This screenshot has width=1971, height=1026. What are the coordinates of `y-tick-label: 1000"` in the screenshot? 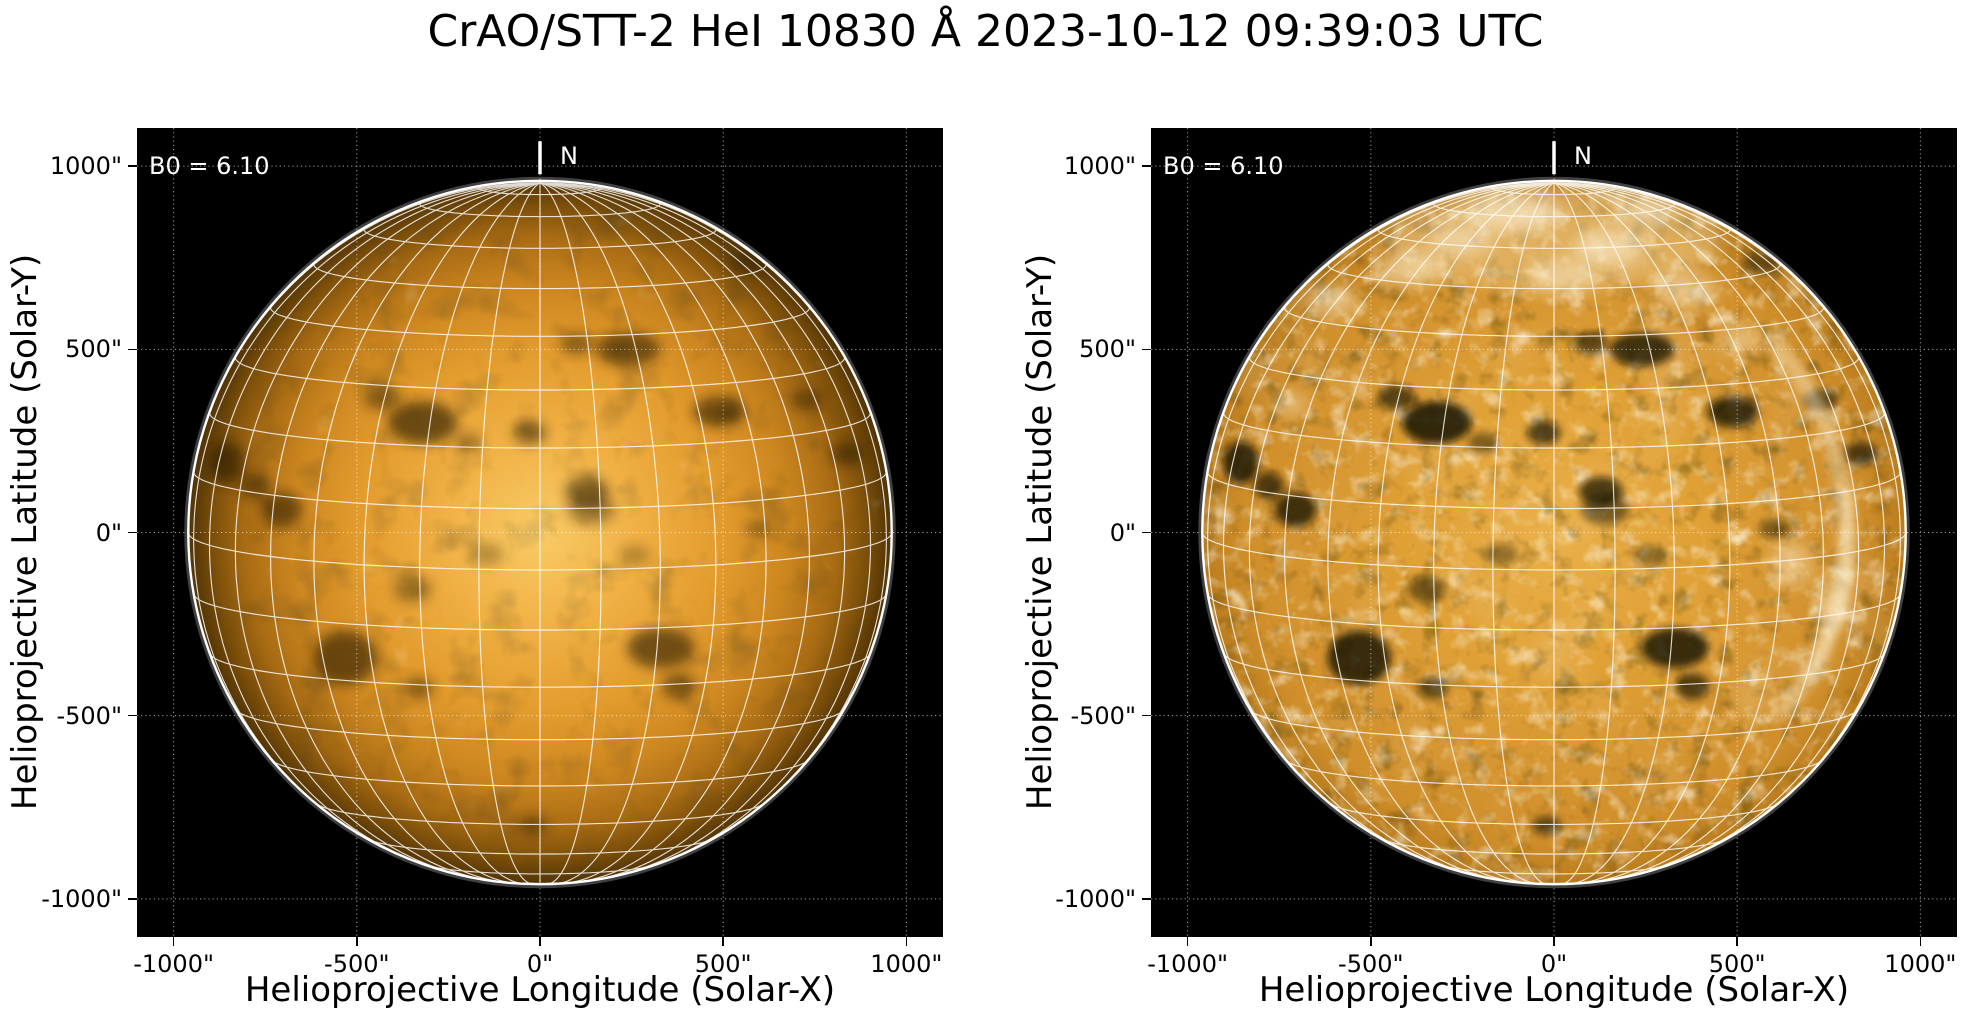 It's located at (1099, 166).